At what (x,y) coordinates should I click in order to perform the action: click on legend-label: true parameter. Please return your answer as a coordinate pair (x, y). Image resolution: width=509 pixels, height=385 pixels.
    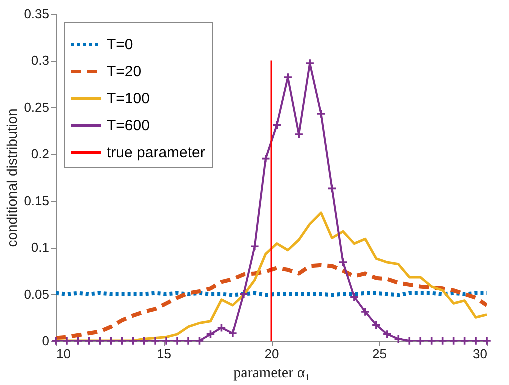
    Looking at the image, I should click on (156, 153).